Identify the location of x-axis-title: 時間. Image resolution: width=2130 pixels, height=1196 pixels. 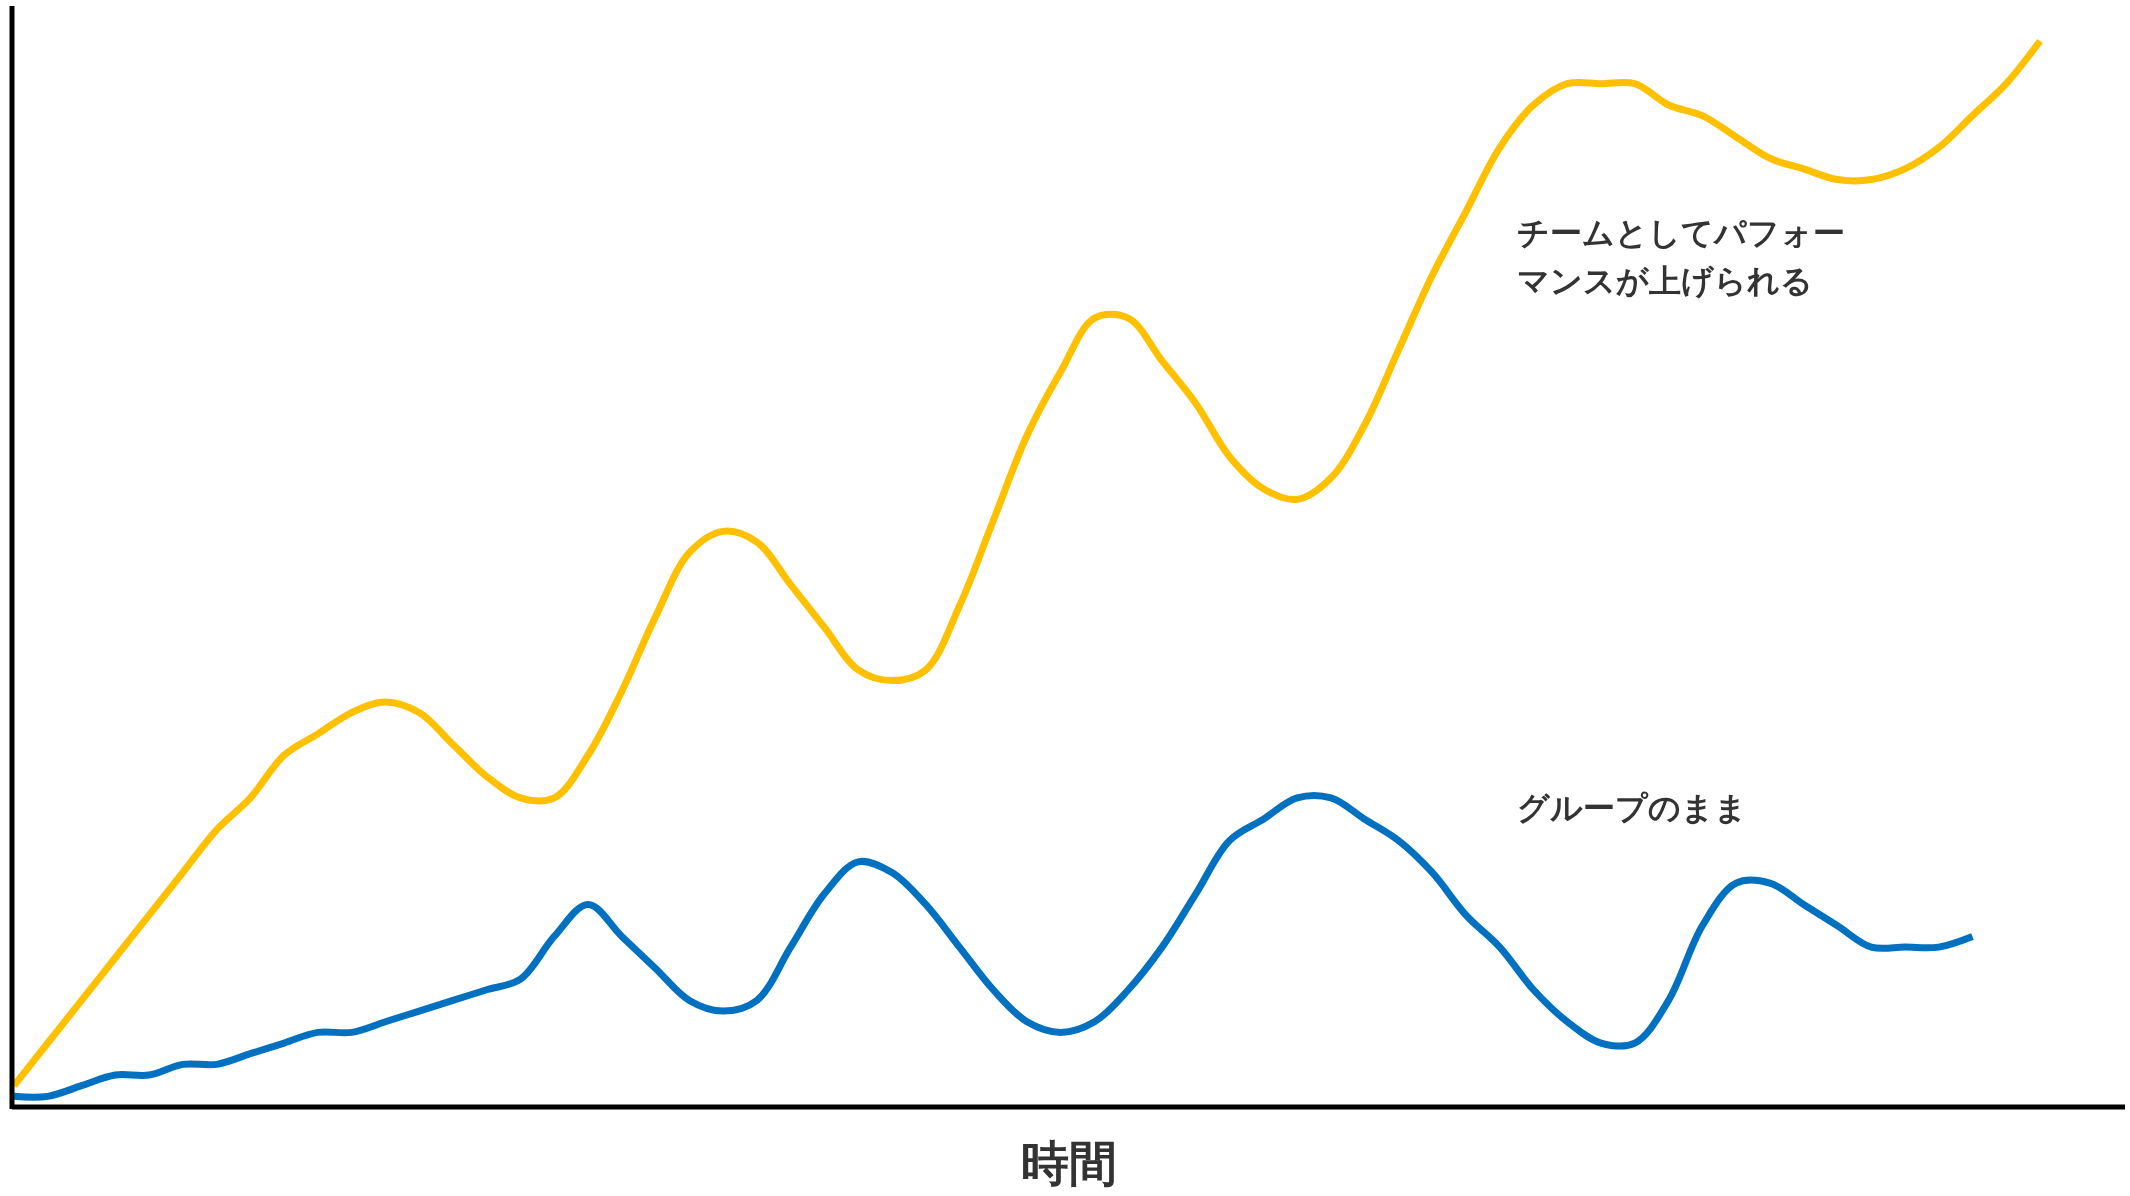
(1068, 1163).